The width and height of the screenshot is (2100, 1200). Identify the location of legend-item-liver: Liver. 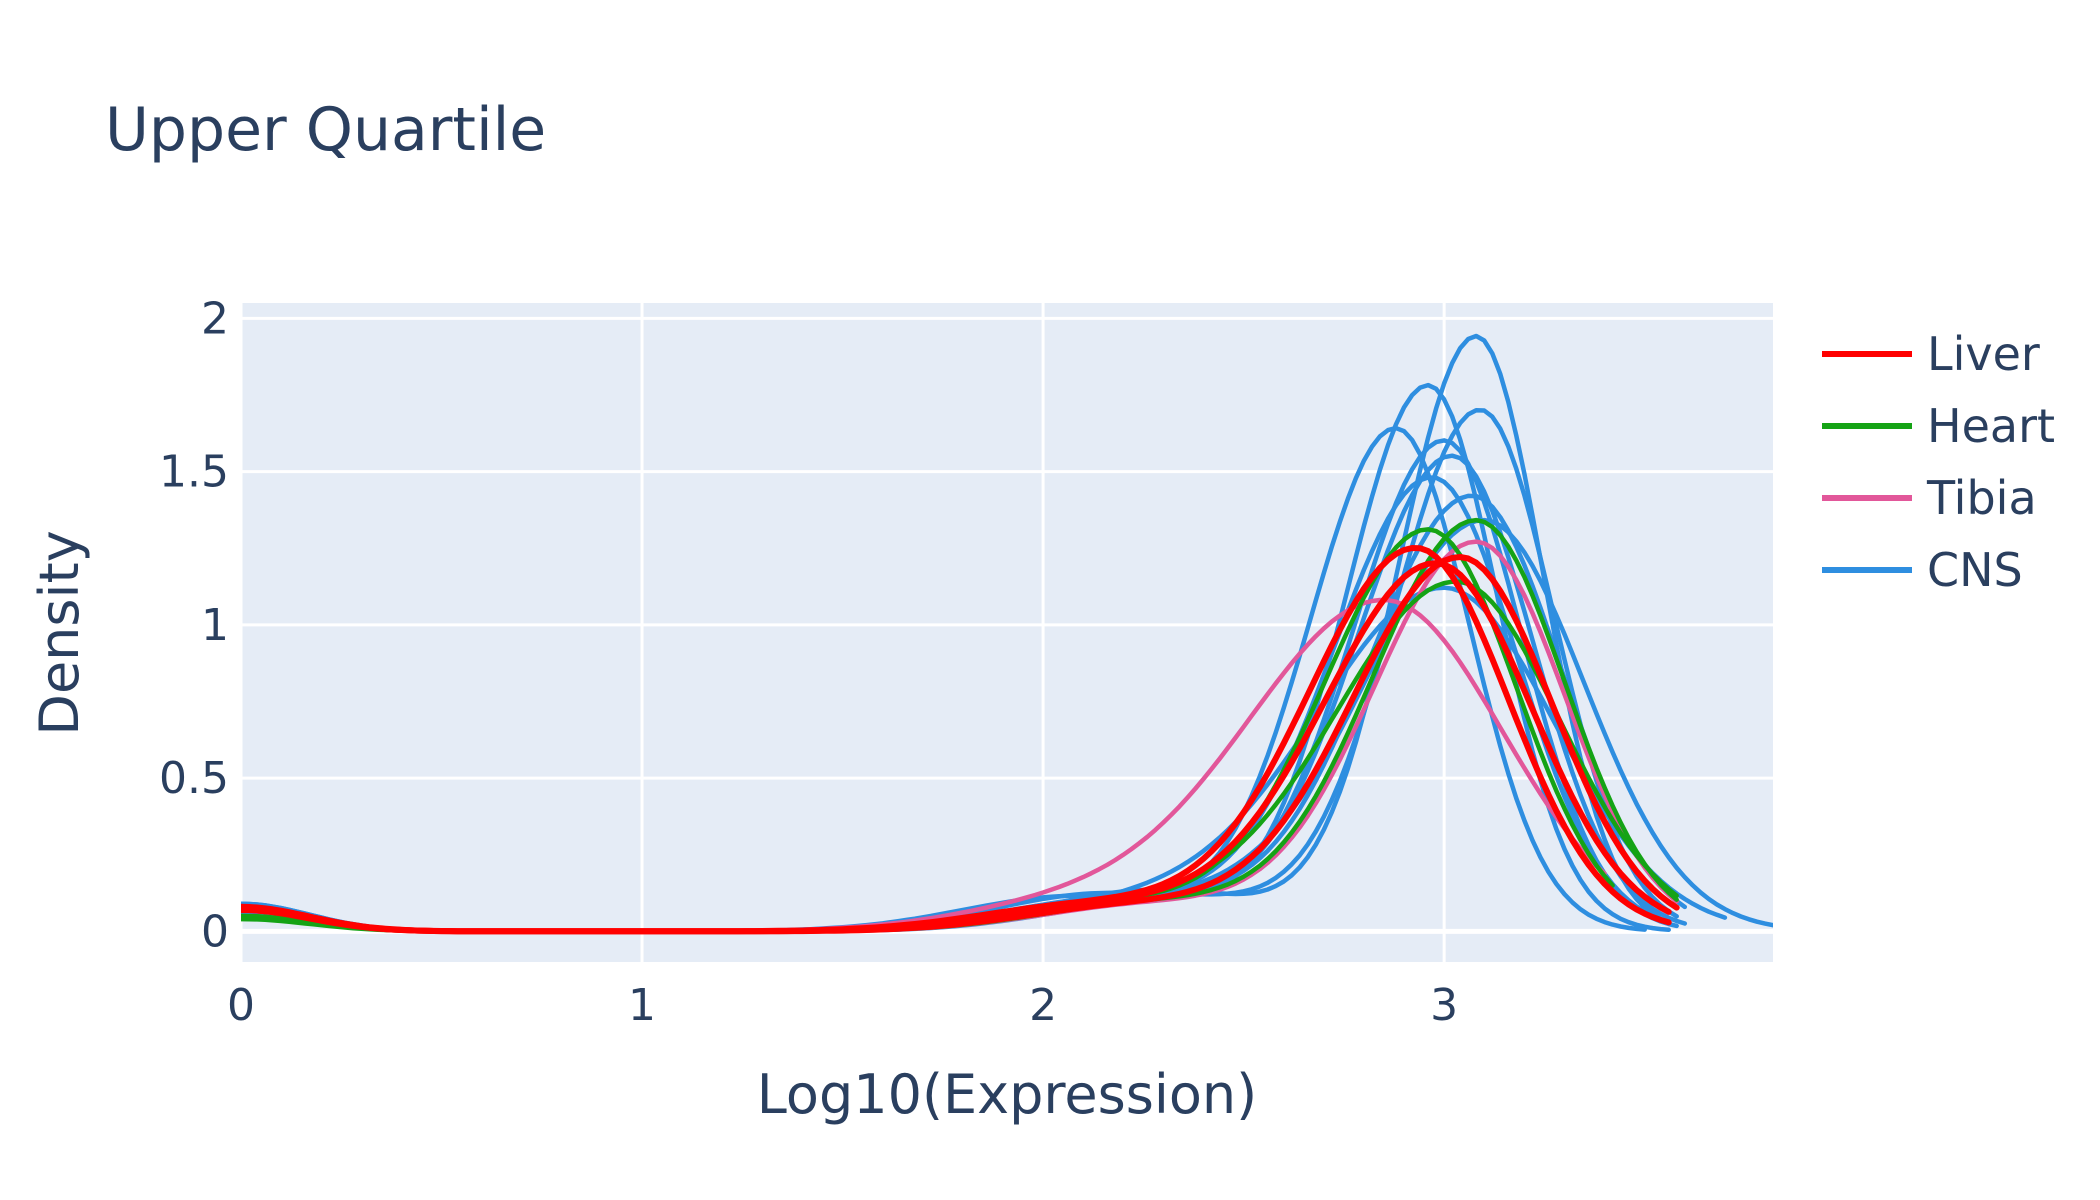
(1931, 354).